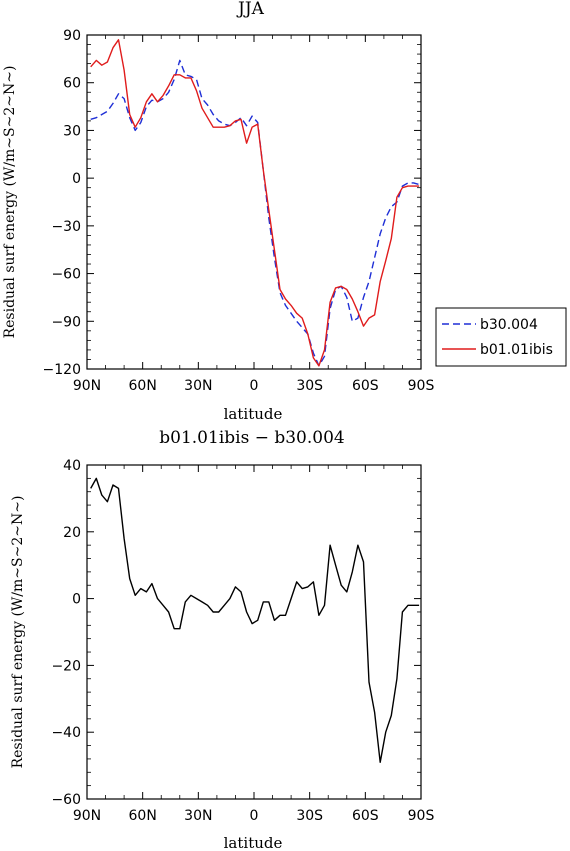 The image size is (570, 851). Describe the element at coordinates (62, 370) in the screenshot. I see `y-tick-label: −120` at that location.